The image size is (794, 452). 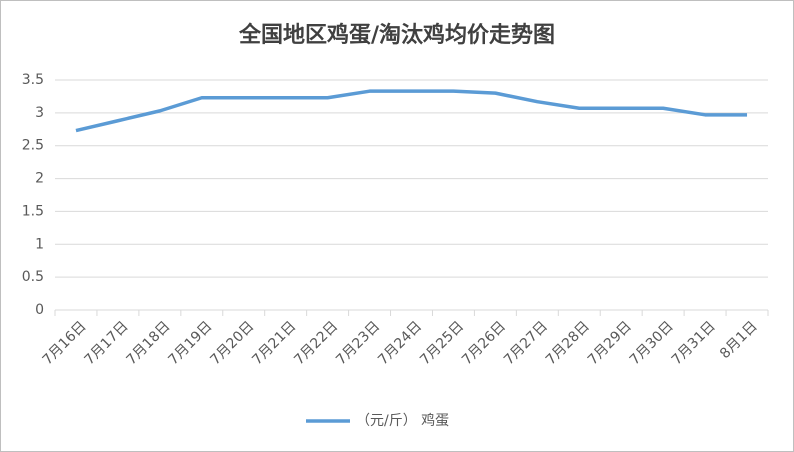 I want to click on y-tick-label: 1, so click(x=39, y=244).